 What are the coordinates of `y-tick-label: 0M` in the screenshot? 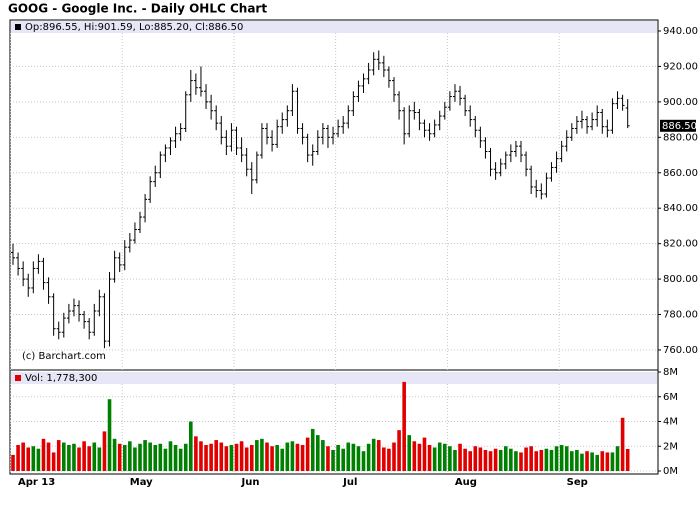 It's located at (670, 471).